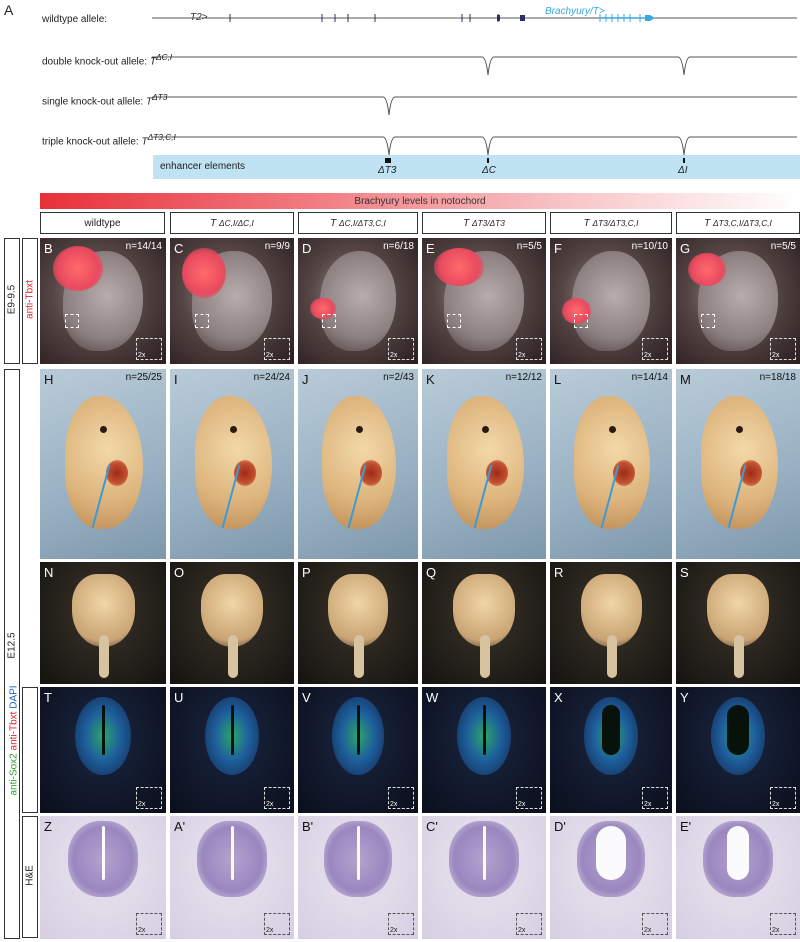 The width and height of the screenshot is (800, 942). Describe the element at coordinates (30, 875) in the screenshot. I see `row-he-label: H&E` at that location.